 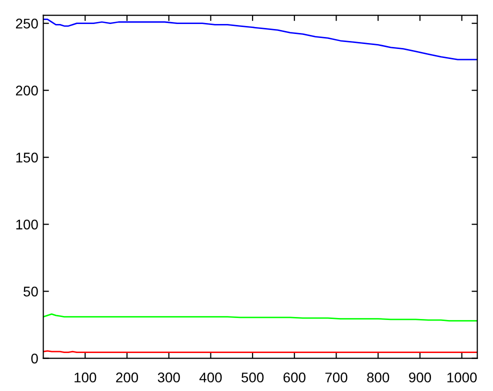 What do you see at coordinates (31, 291) in the screenshot?
I see `y-tick-label: 50` at bounding box center [31, 291].